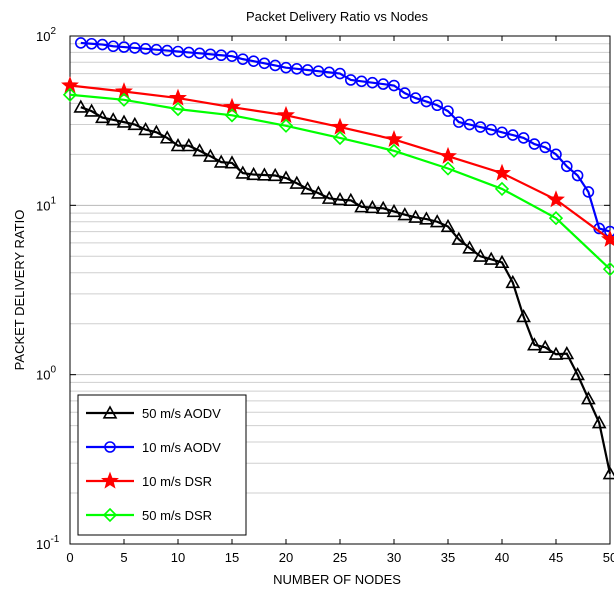 Image resolution: width=614 pixels, height=589 pixels. Describe the element at coordinates (177, 515) in the screenshot. I see `legend-label: 50 m/s DSR` at that location.